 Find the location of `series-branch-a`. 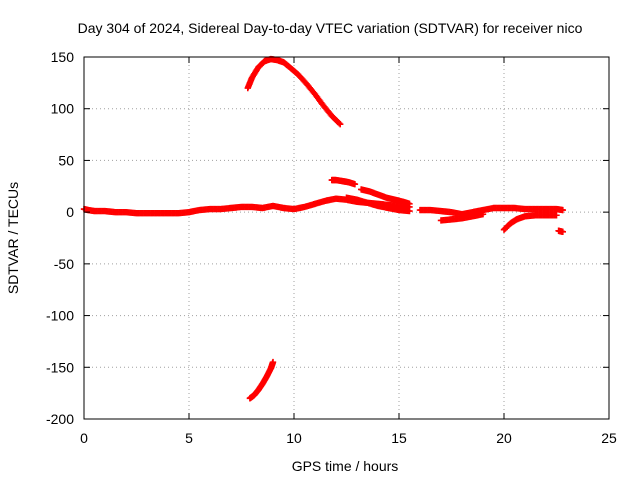

series-branch-a is located at coordinates (343, 182).